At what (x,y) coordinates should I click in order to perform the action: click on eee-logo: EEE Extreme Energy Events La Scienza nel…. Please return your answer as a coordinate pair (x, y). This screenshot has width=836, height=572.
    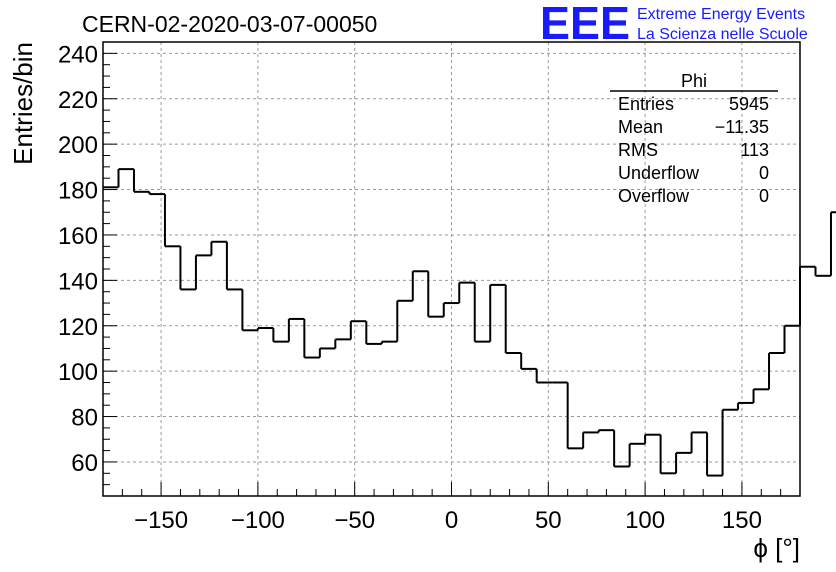
    Looking at the image, I should click on (674, 24).